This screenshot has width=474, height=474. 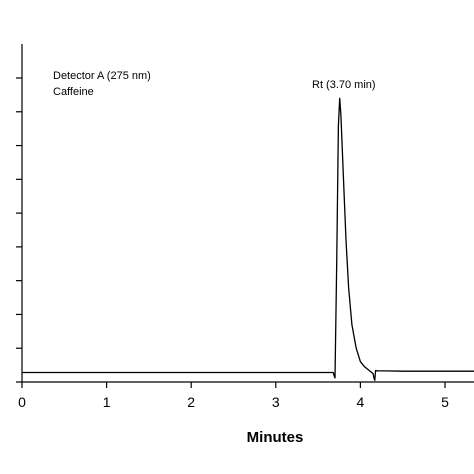 What do you see at coordinates (233, 396) in the screenshot?
I see `x-axis-ticks: 0 1 2 3 4 5` at bounding box center [233, 396].